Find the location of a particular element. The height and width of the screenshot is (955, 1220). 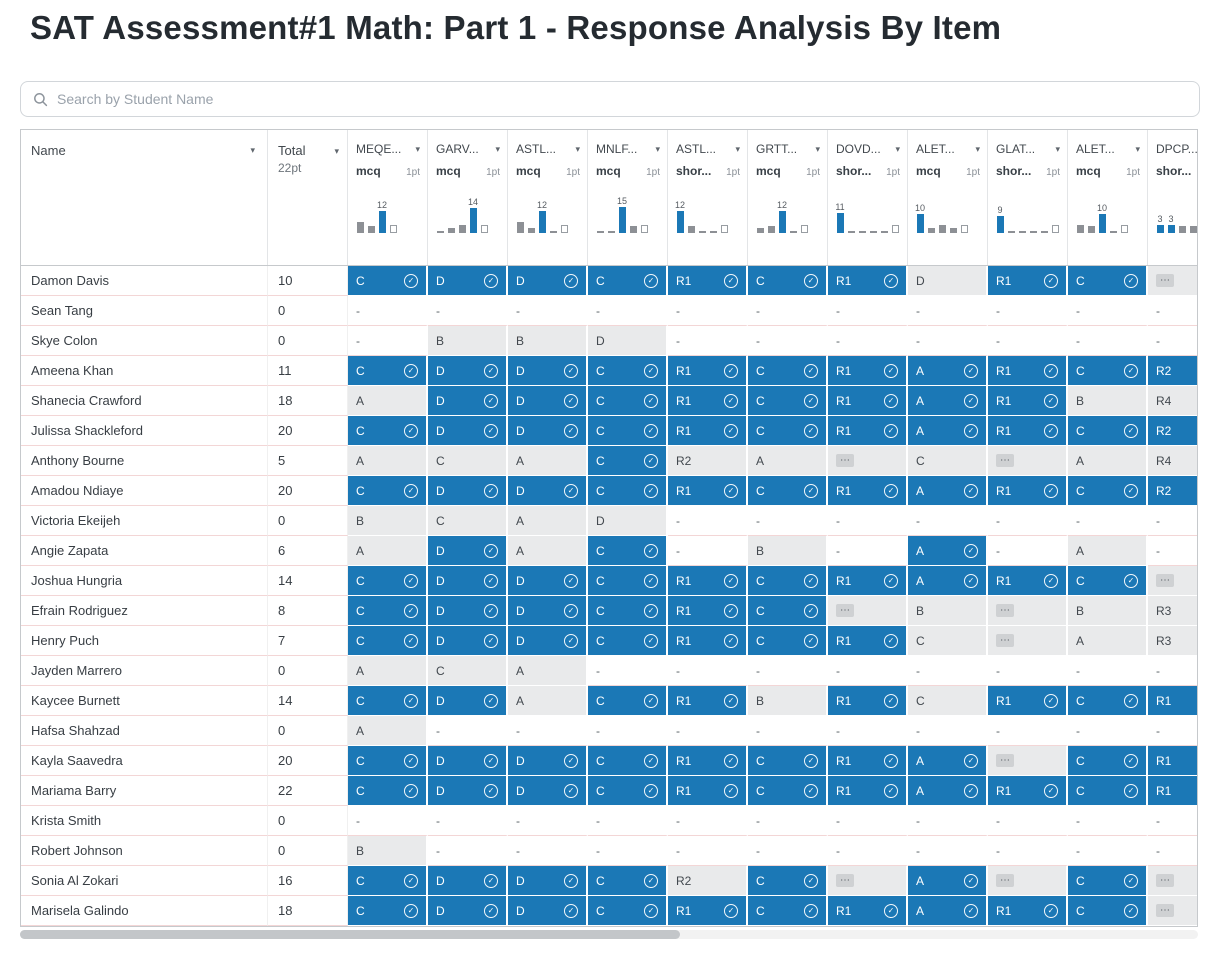

answer-cell: D is located at coordinates (628, 521).